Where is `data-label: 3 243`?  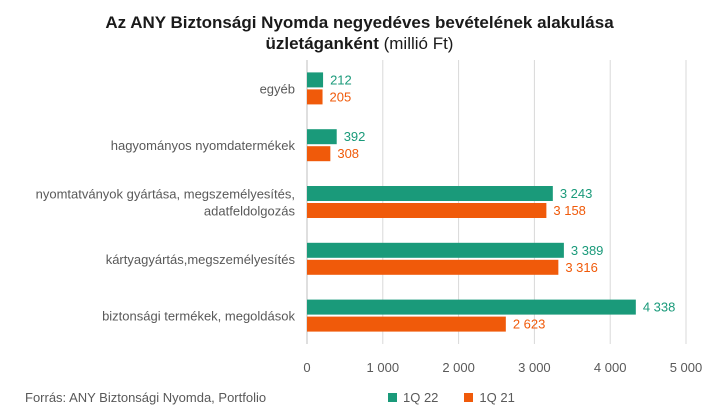
data-label: 3 243 is located at coordinates (576, 193).